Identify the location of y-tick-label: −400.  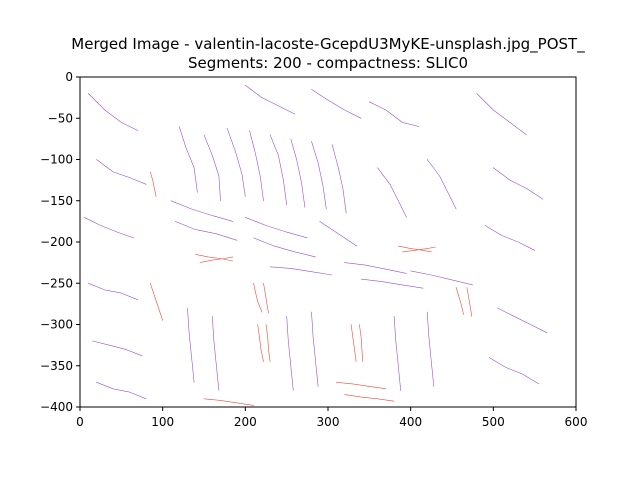
(56, 407).